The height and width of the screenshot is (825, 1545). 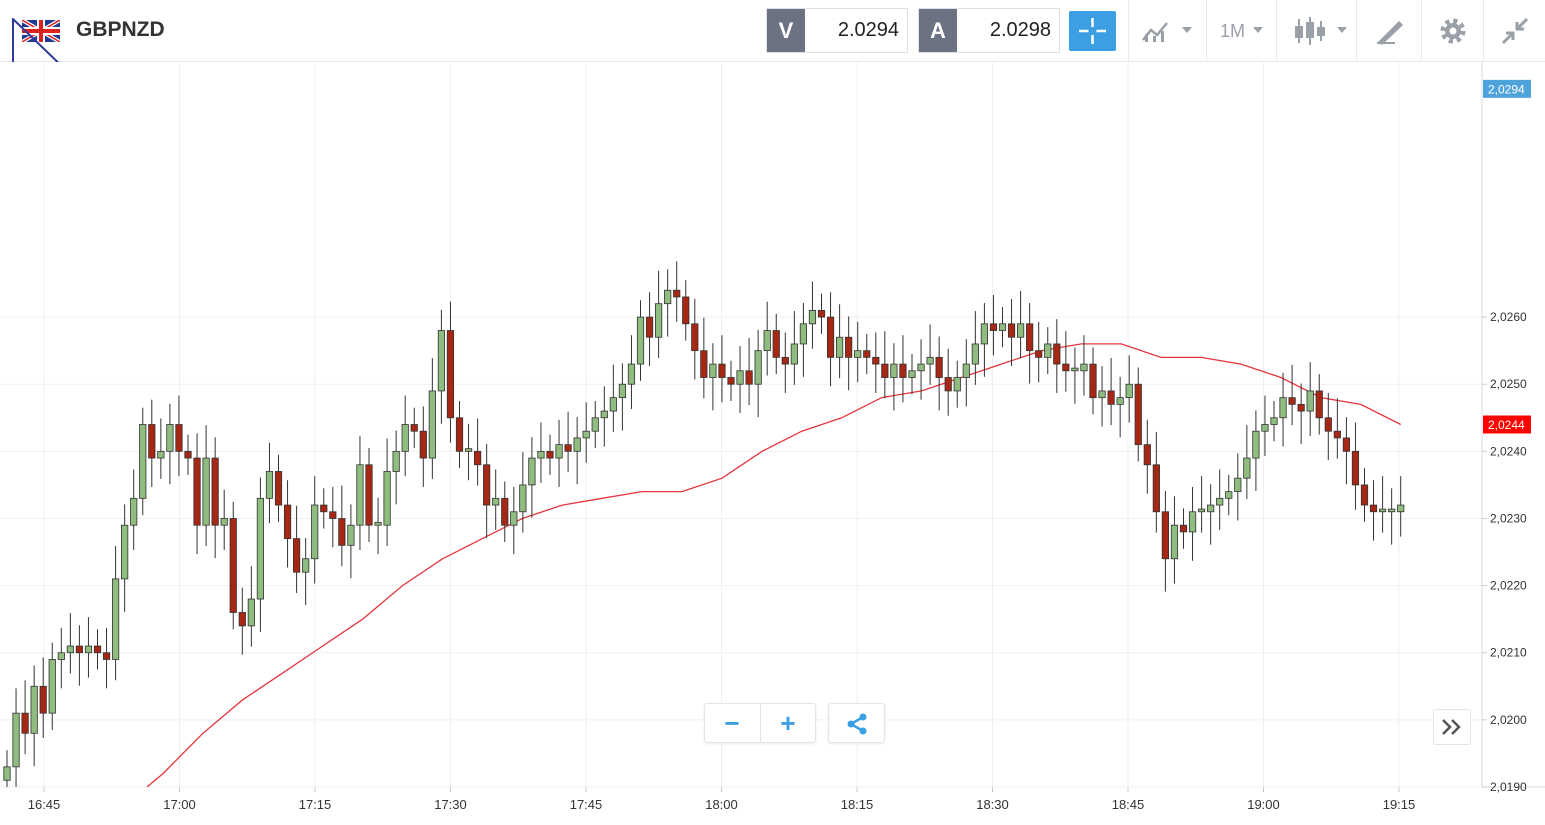 I want to click on y-tick-label: 2,0260, so click(x=1508, y=317).